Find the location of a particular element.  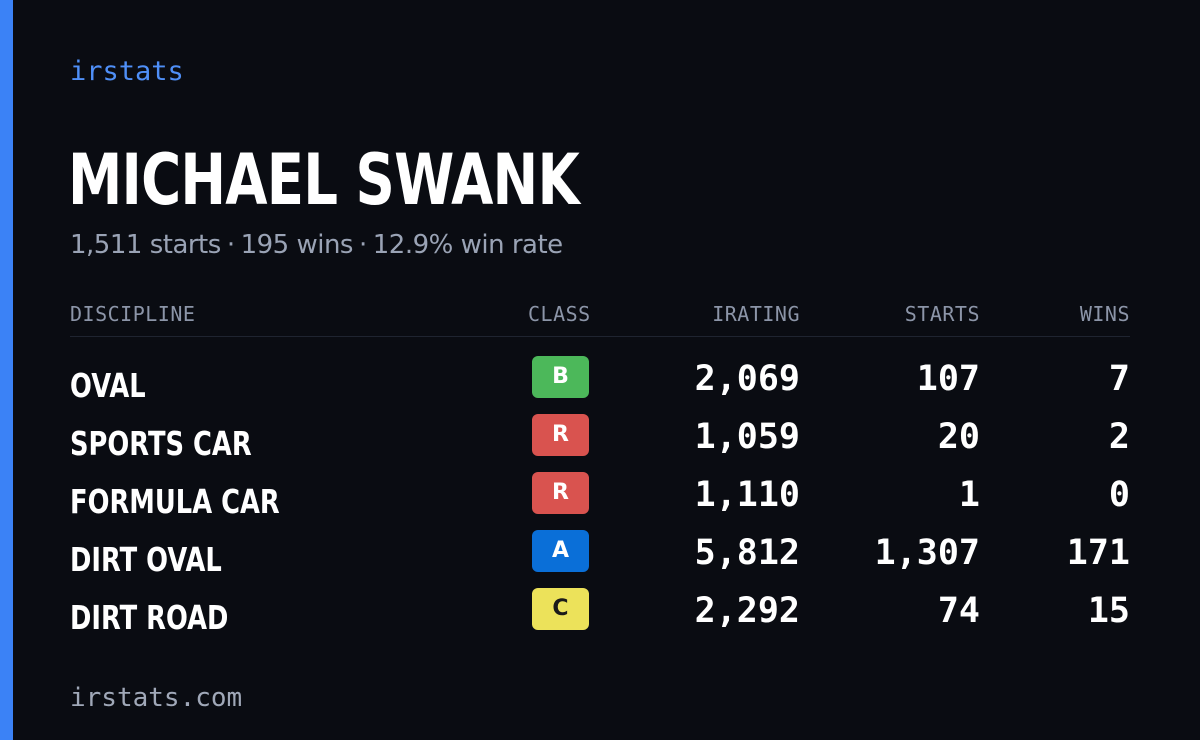

starts-value: 107 is located at coordinates (948, 379).